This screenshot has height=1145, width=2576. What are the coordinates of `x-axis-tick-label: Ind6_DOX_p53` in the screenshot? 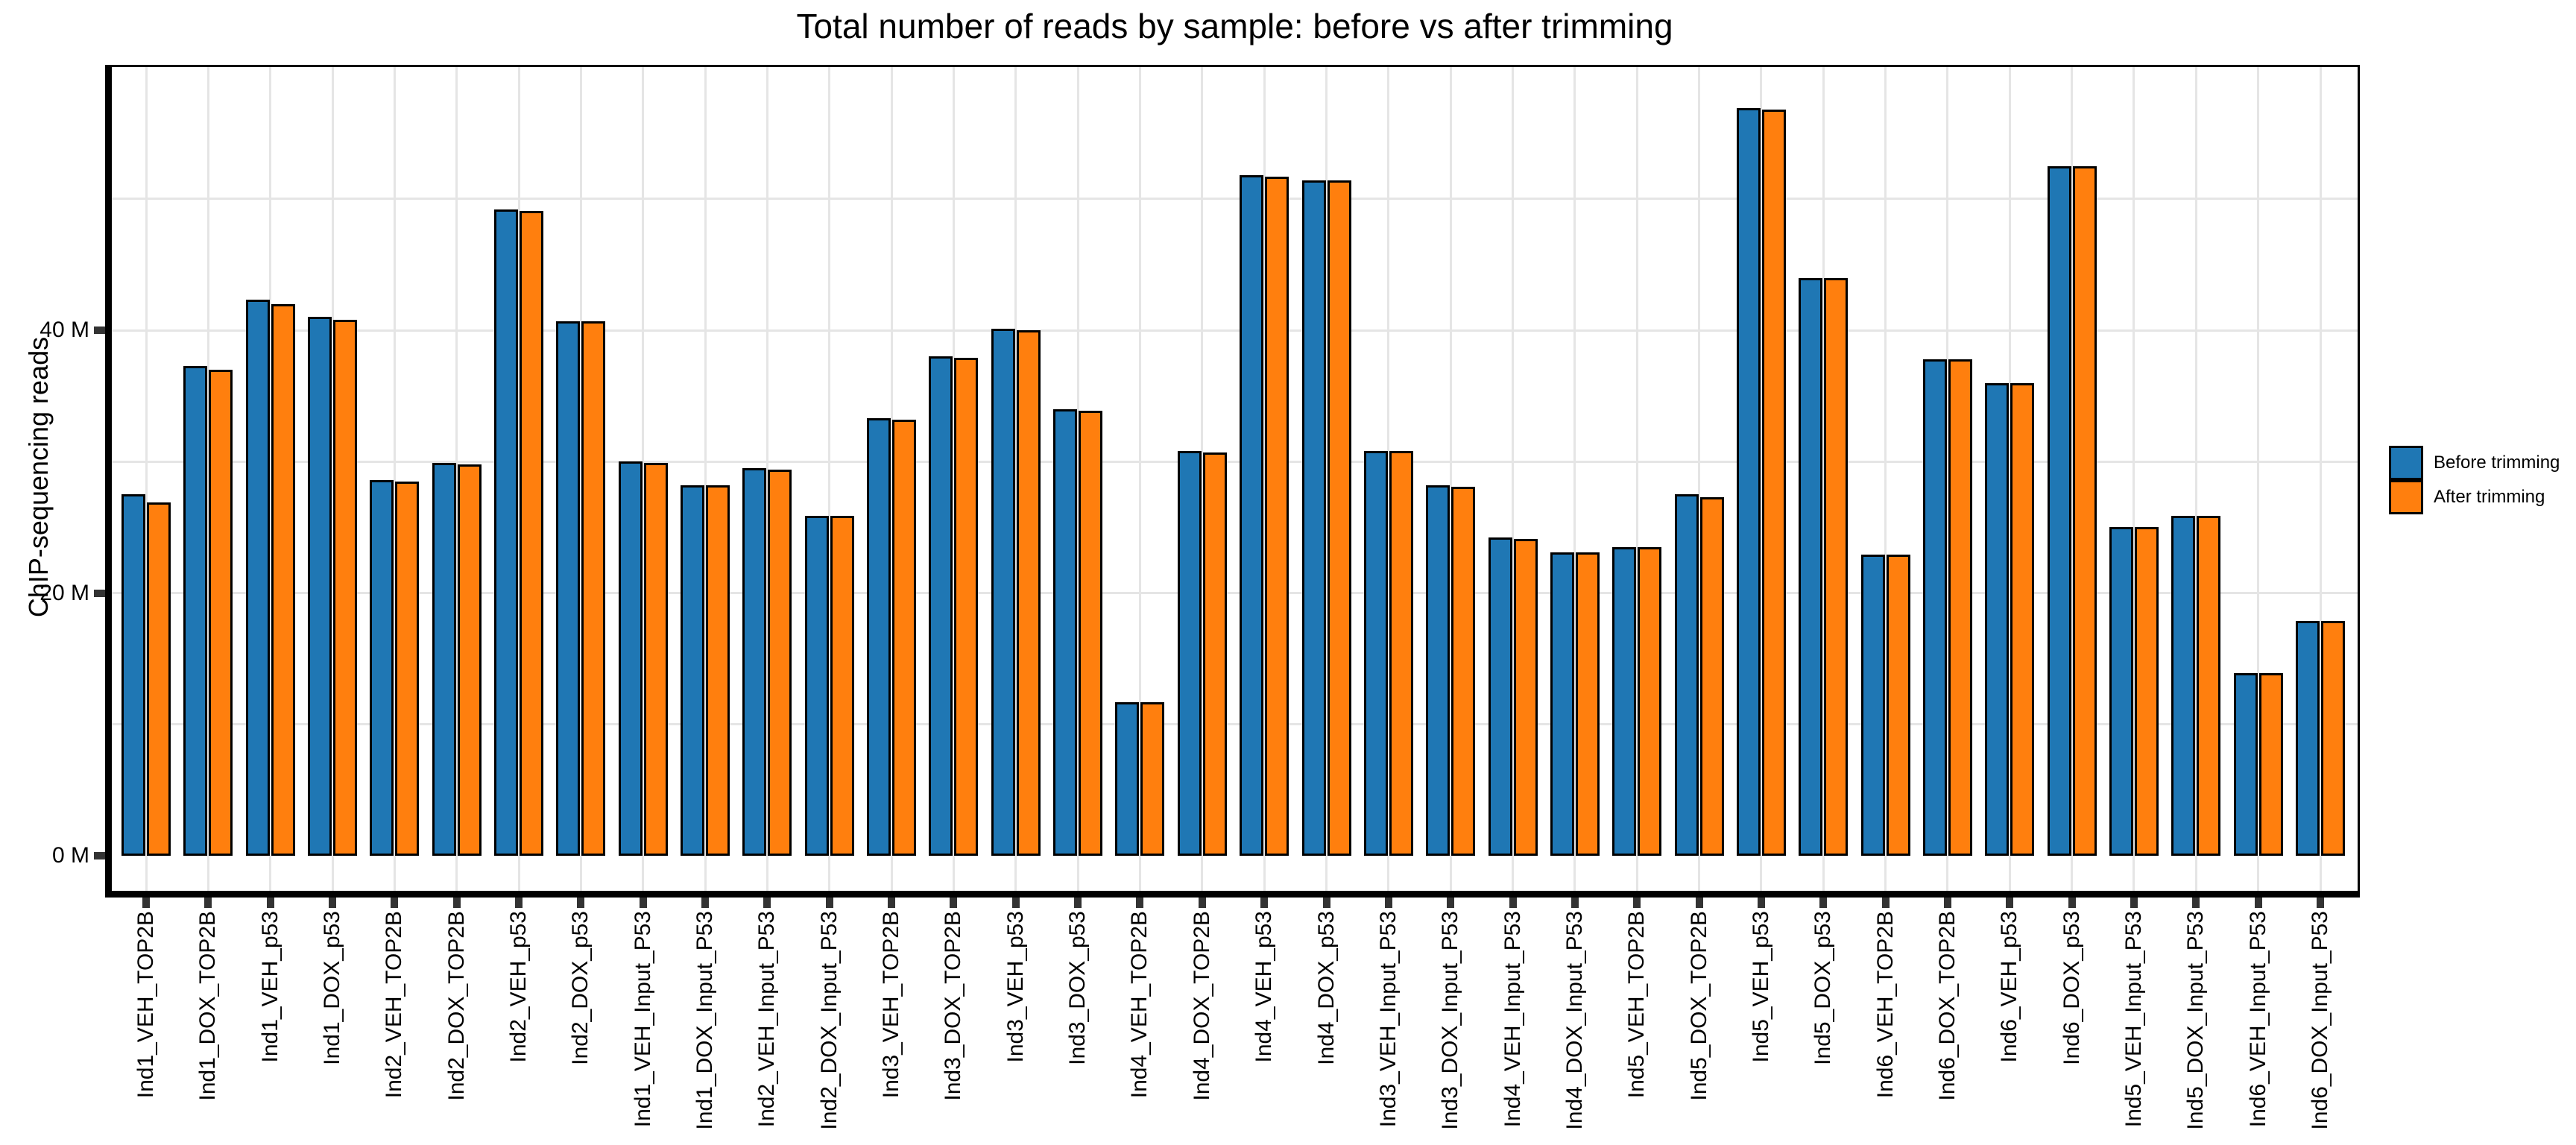 It's located at (2071, 988).